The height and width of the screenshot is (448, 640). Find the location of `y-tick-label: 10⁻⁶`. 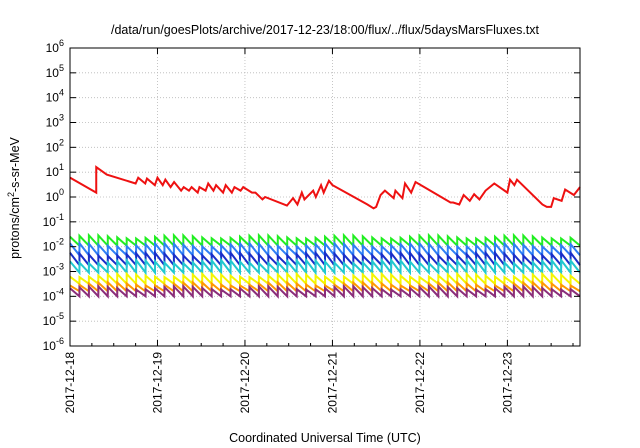

y-tick-label: 10⁻⁶ is located at coordinates (53, 344).